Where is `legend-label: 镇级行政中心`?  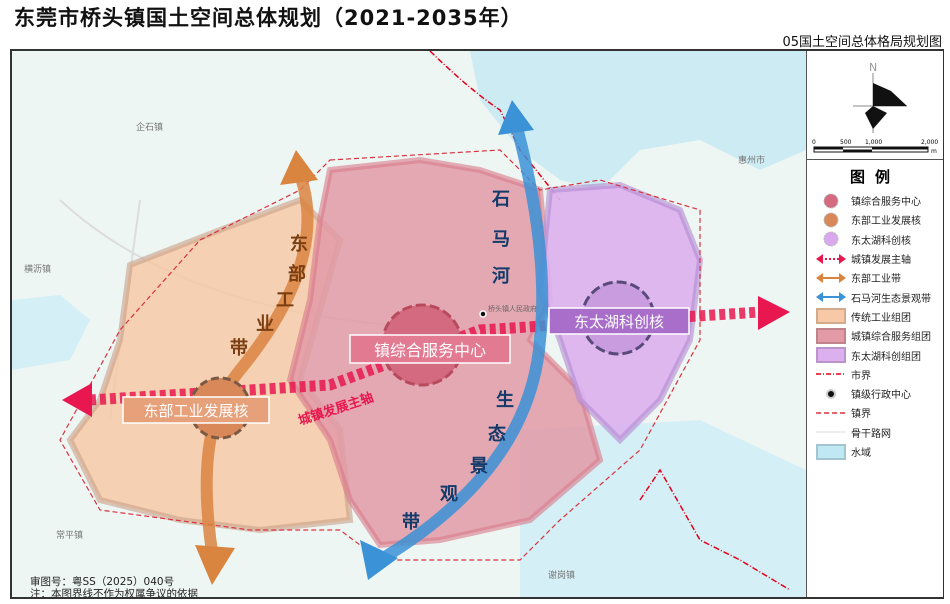 legend-label: 镇级行政中心 is located at coordinates (881, 396).